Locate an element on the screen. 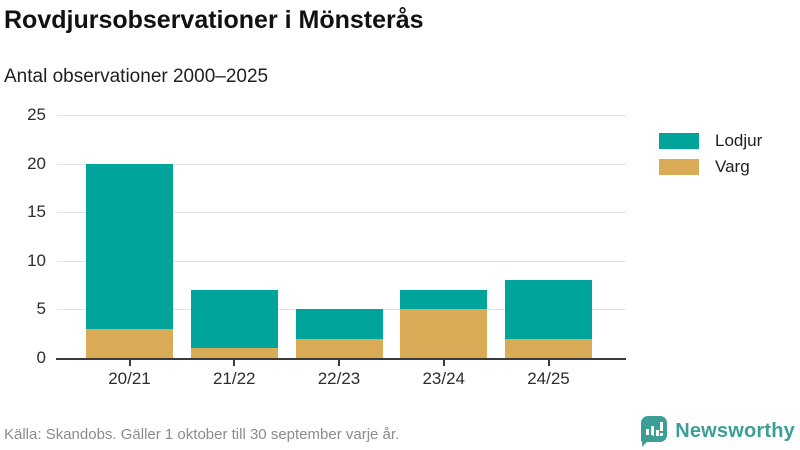 This screenshot has width=800, height=450. x-label-24-25: 24/25 is located at coordinates (548, 378).